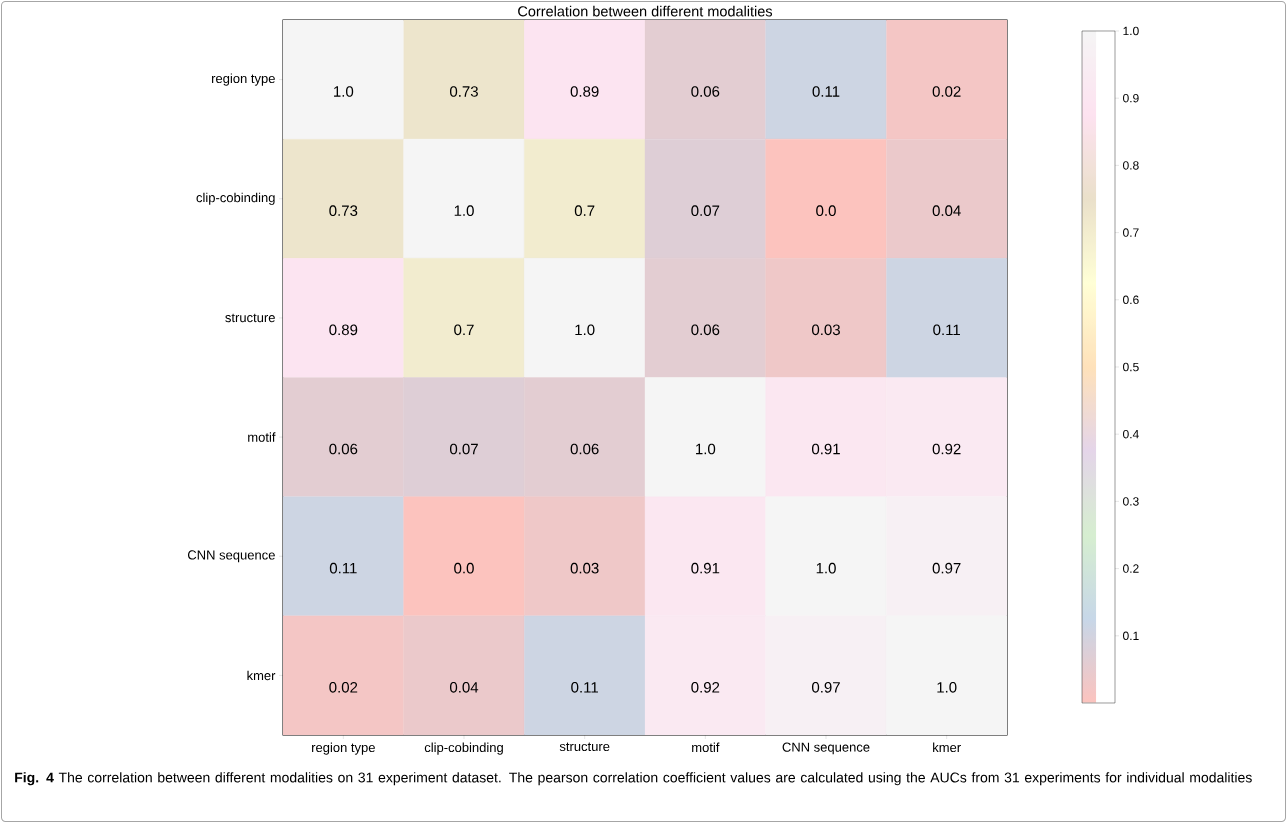 This screenshot has height=823, width=1287. I want to click on y-tick-label: CNN sequence, so click(231, 556).